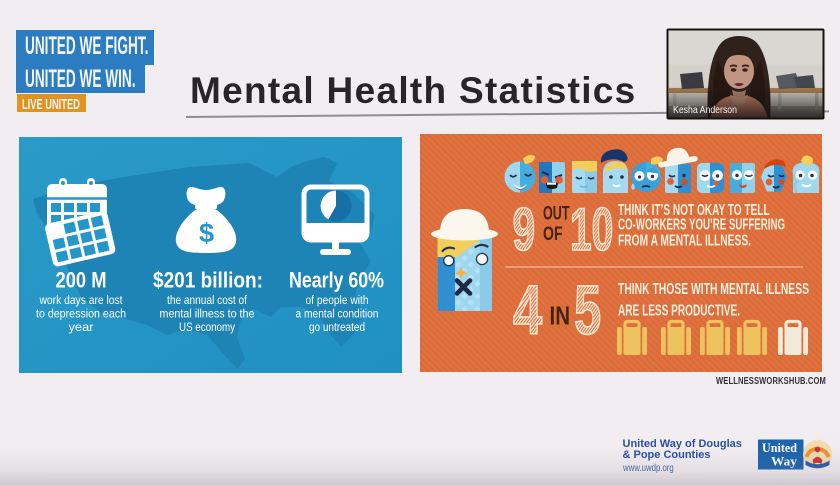 This screenshot has width=840, height=485. I want to click on svg-text: Nearly 60%, so click(336, 280).